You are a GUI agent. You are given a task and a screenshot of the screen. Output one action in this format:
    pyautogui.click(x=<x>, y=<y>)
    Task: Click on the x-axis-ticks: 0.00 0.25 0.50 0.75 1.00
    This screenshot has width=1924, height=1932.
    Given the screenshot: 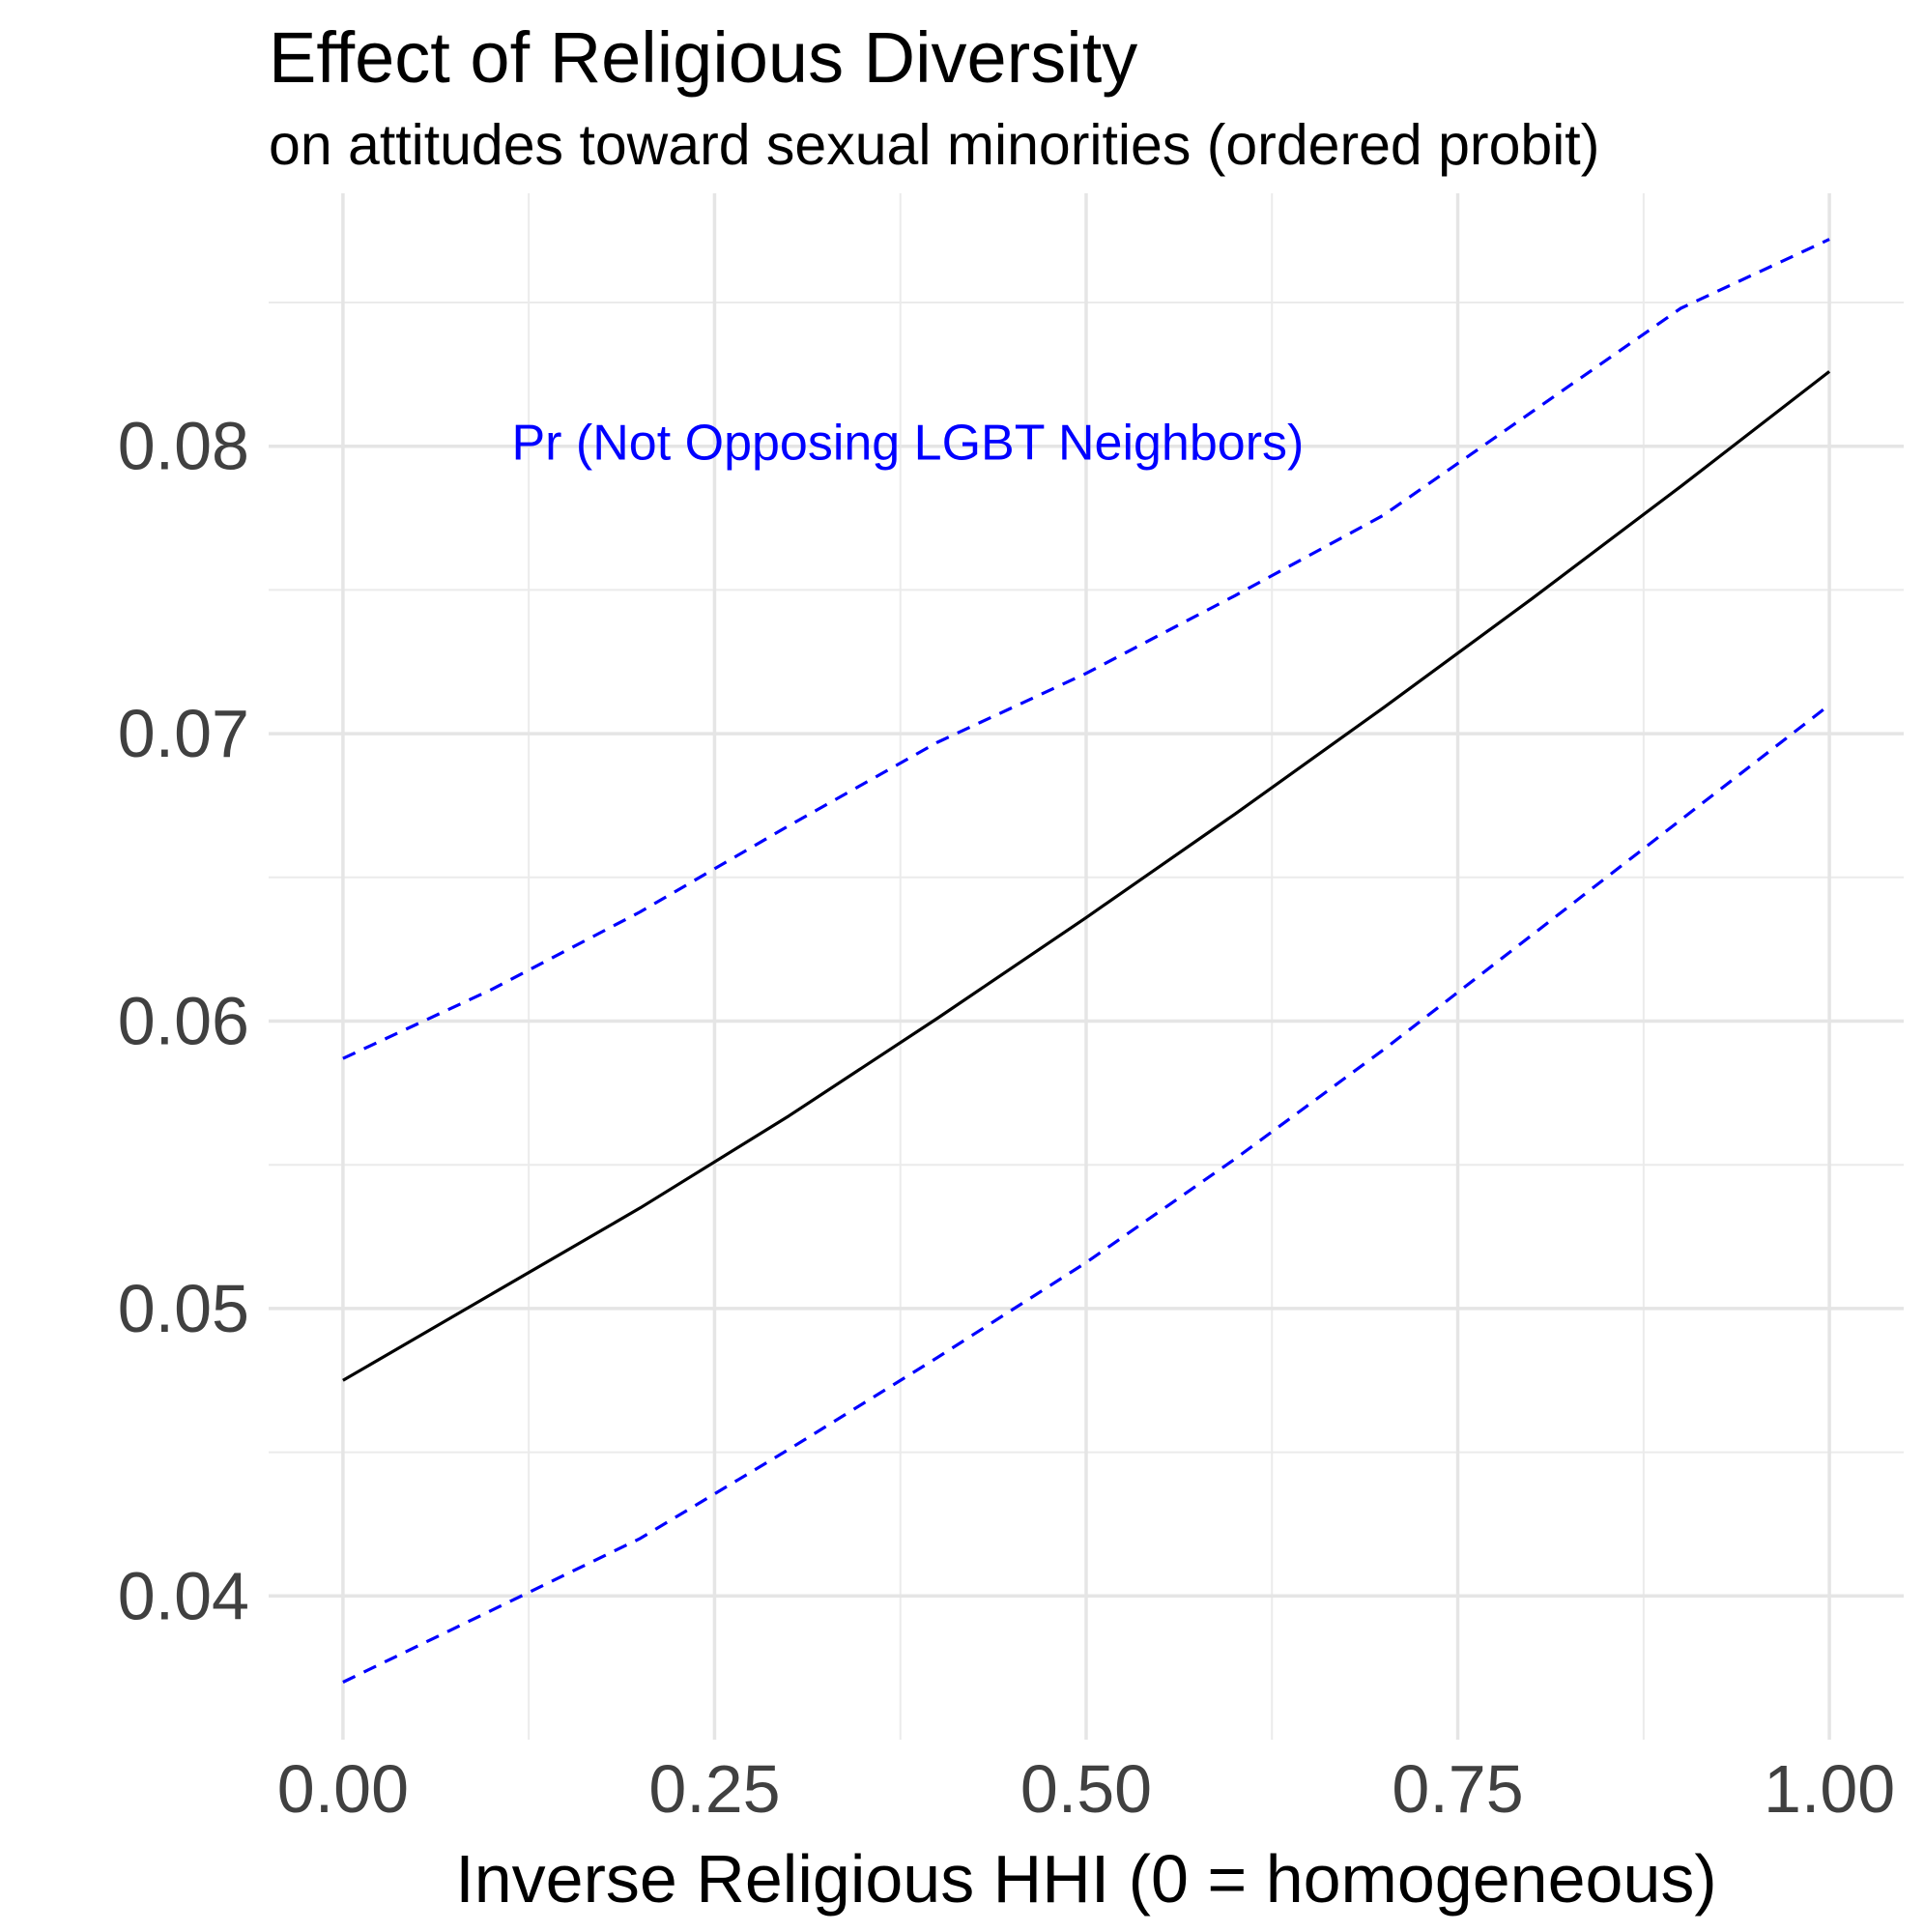 What is the action you would take?
    pyautogui.click(x=1086, y=1789)
    